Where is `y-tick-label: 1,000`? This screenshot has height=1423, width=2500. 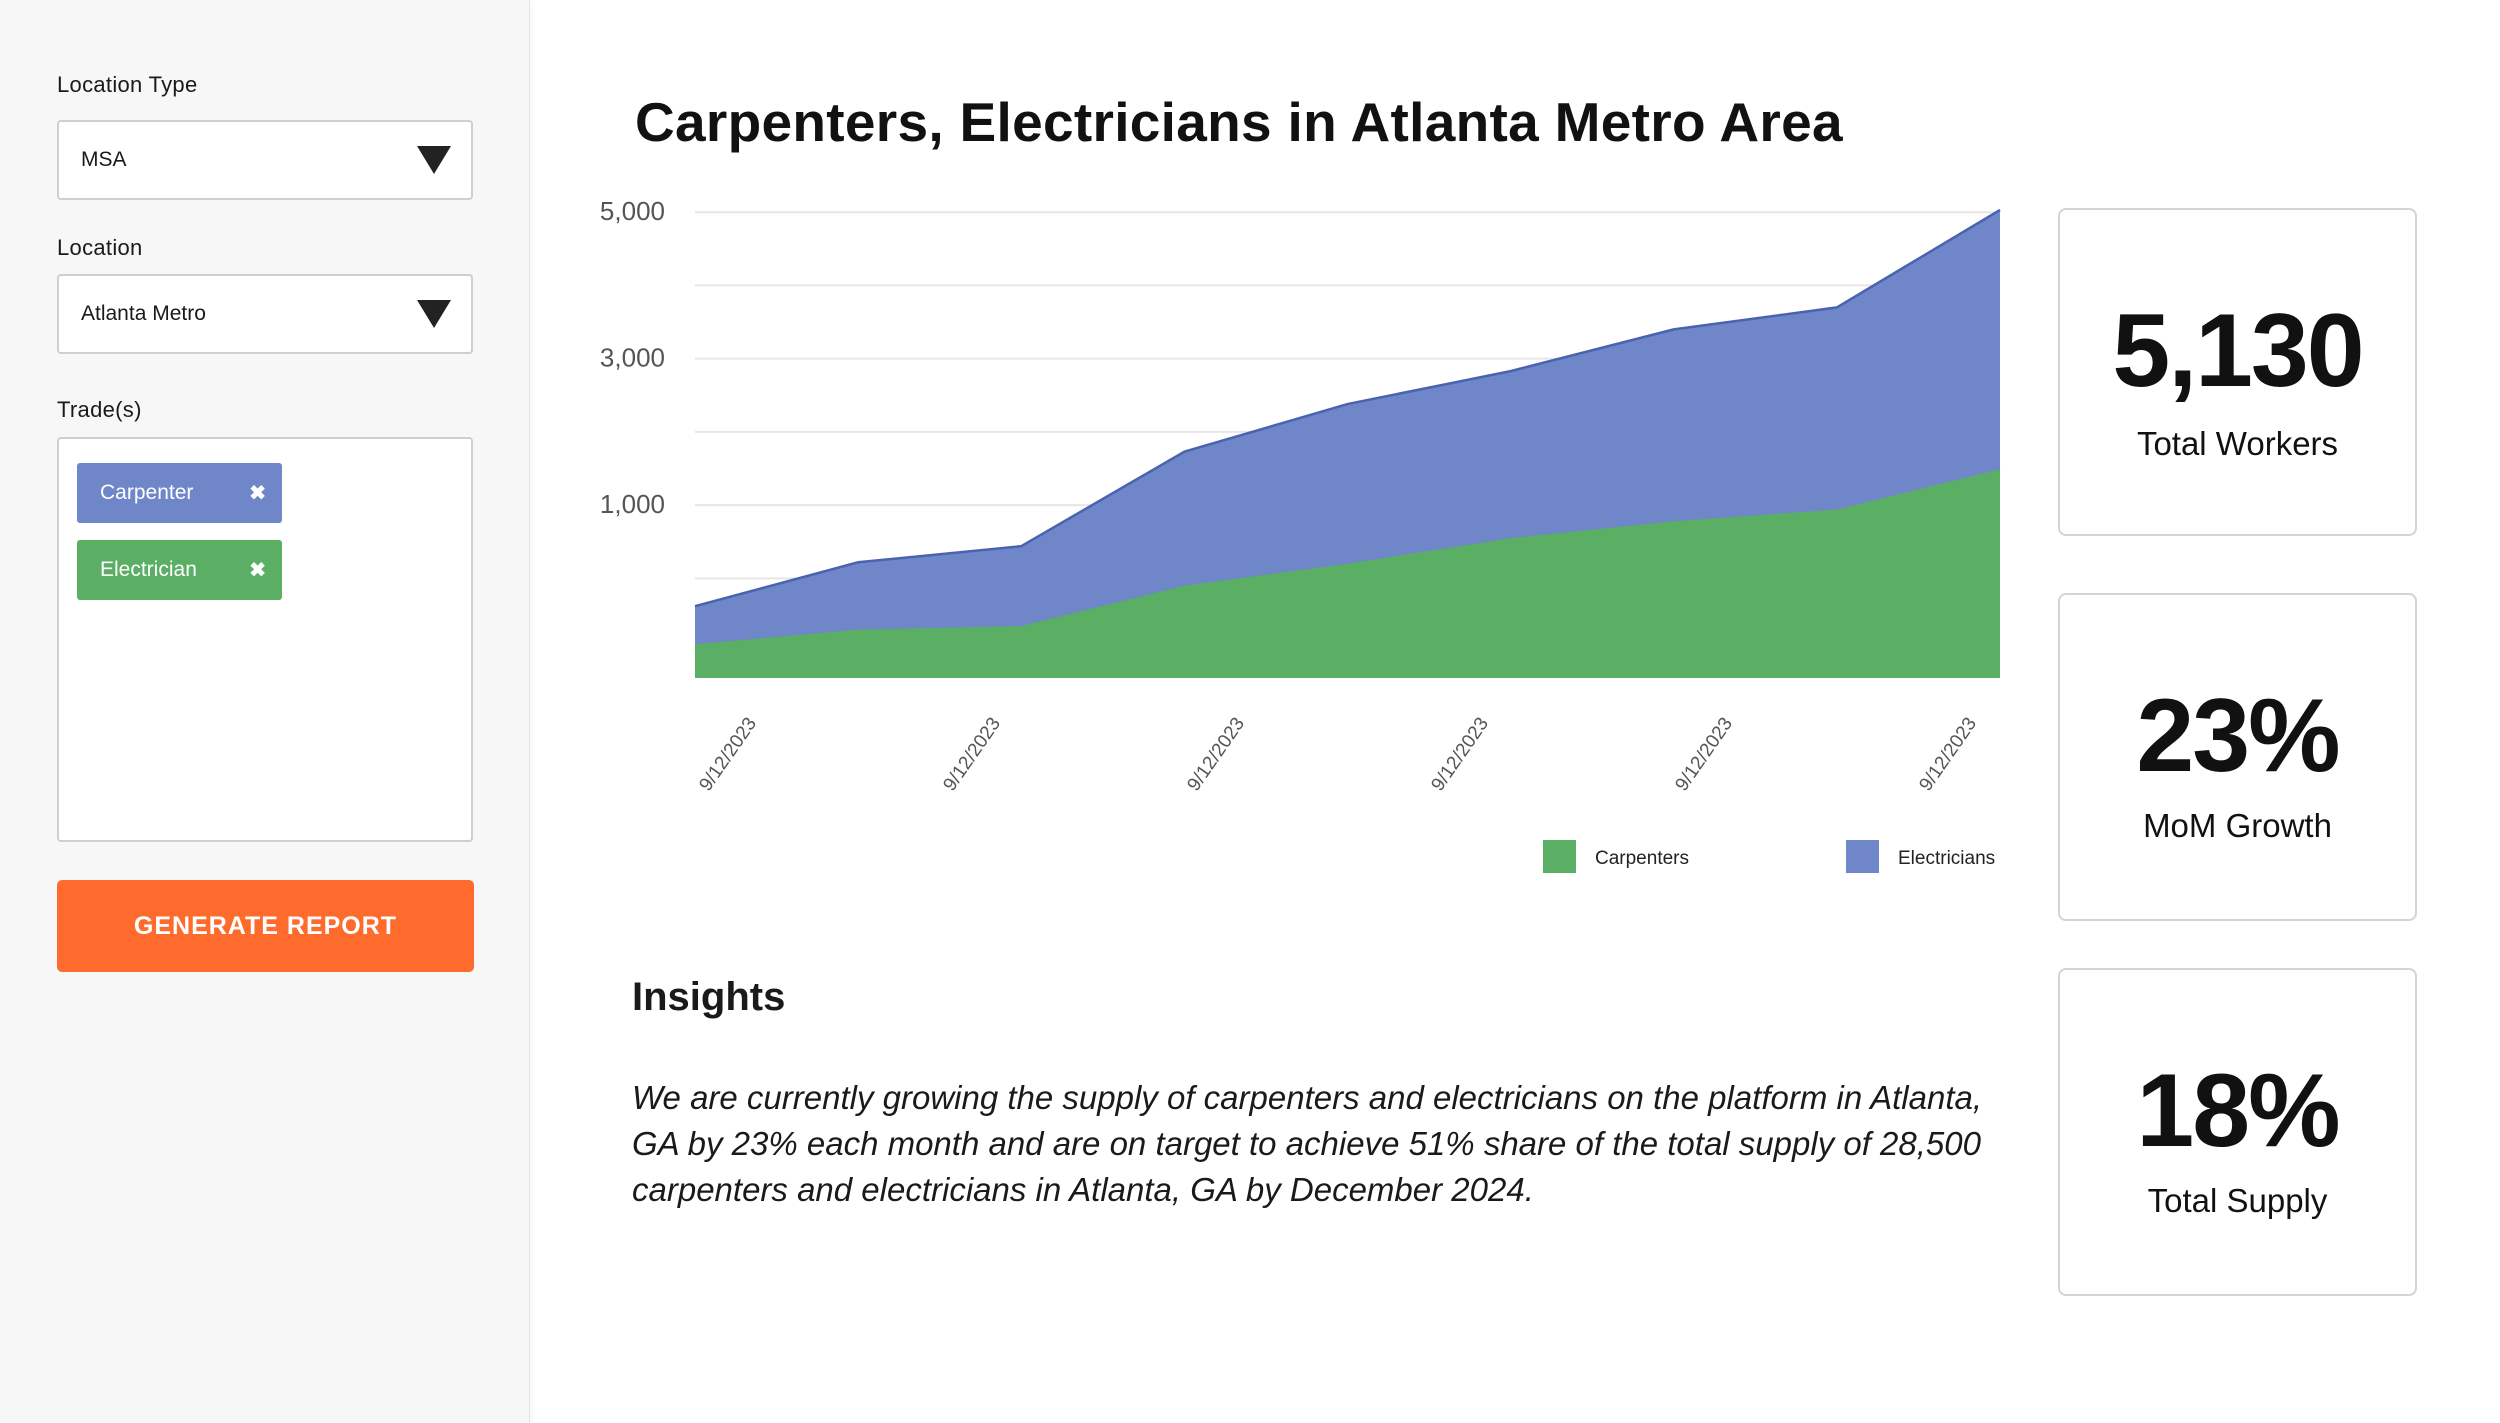 y-tick-label: 1,000 is located at coordinates (632, 504).